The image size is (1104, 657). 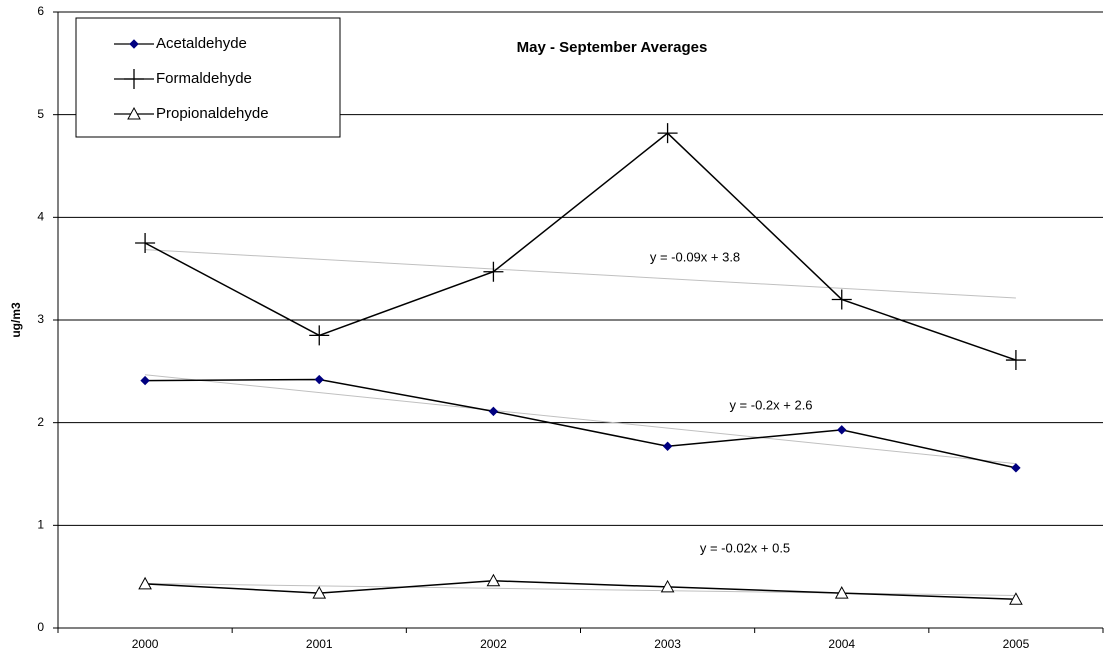 What do you see at coordinates (212, 113) in the screenshot?
I see `legend-label: Propionaldehyde` at bounding box center [212, 113].